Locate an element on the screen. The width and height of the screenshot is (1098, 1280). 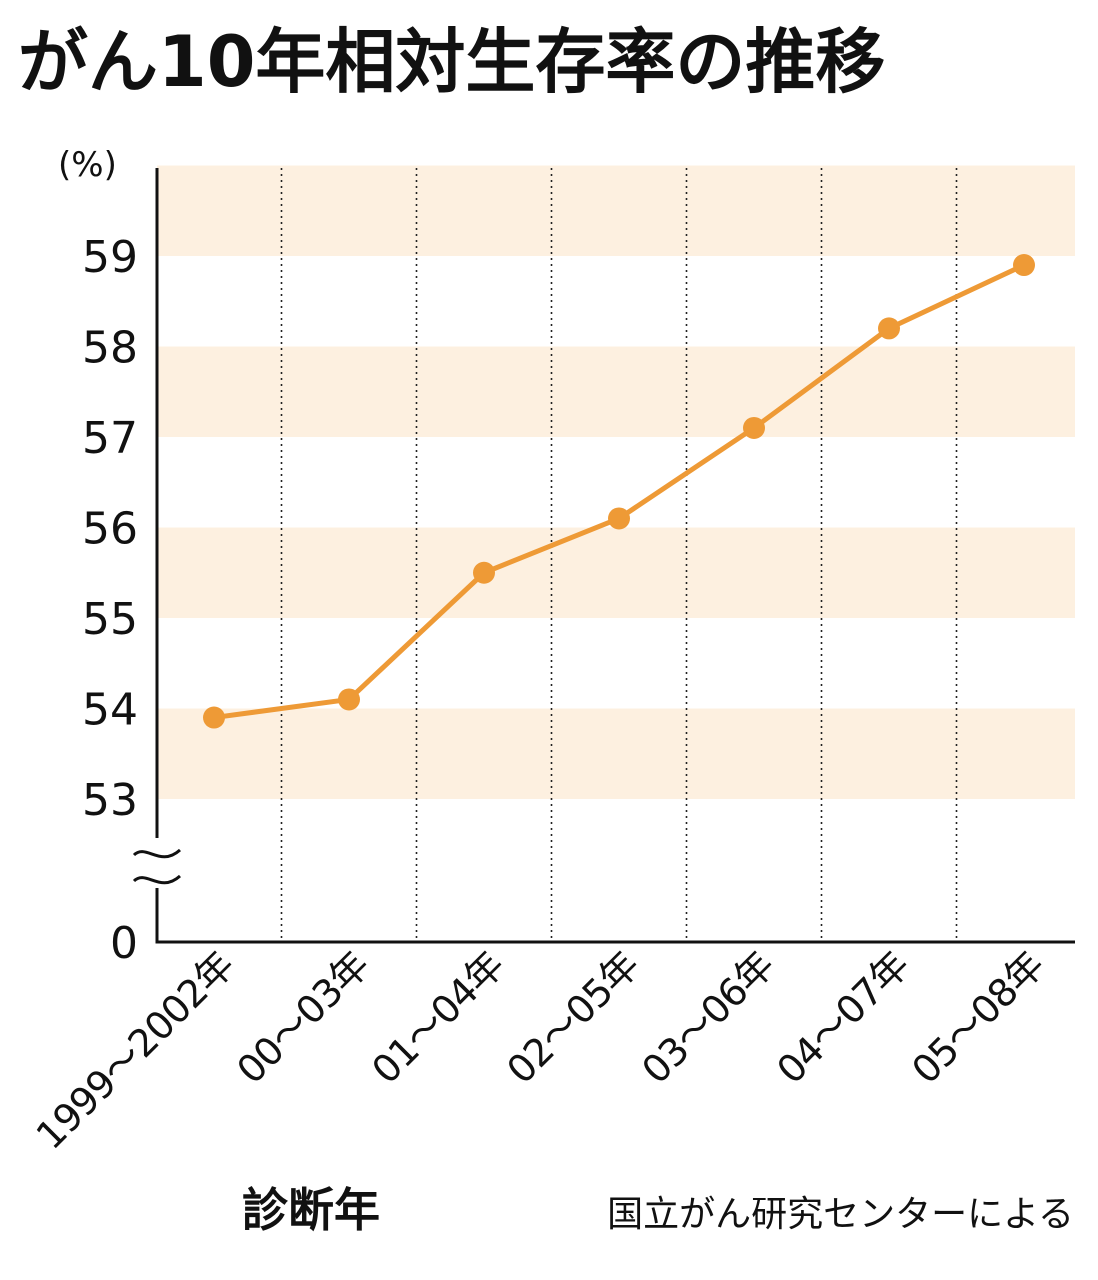
y-tick-label: 58 is located at coordinates (110, 348).